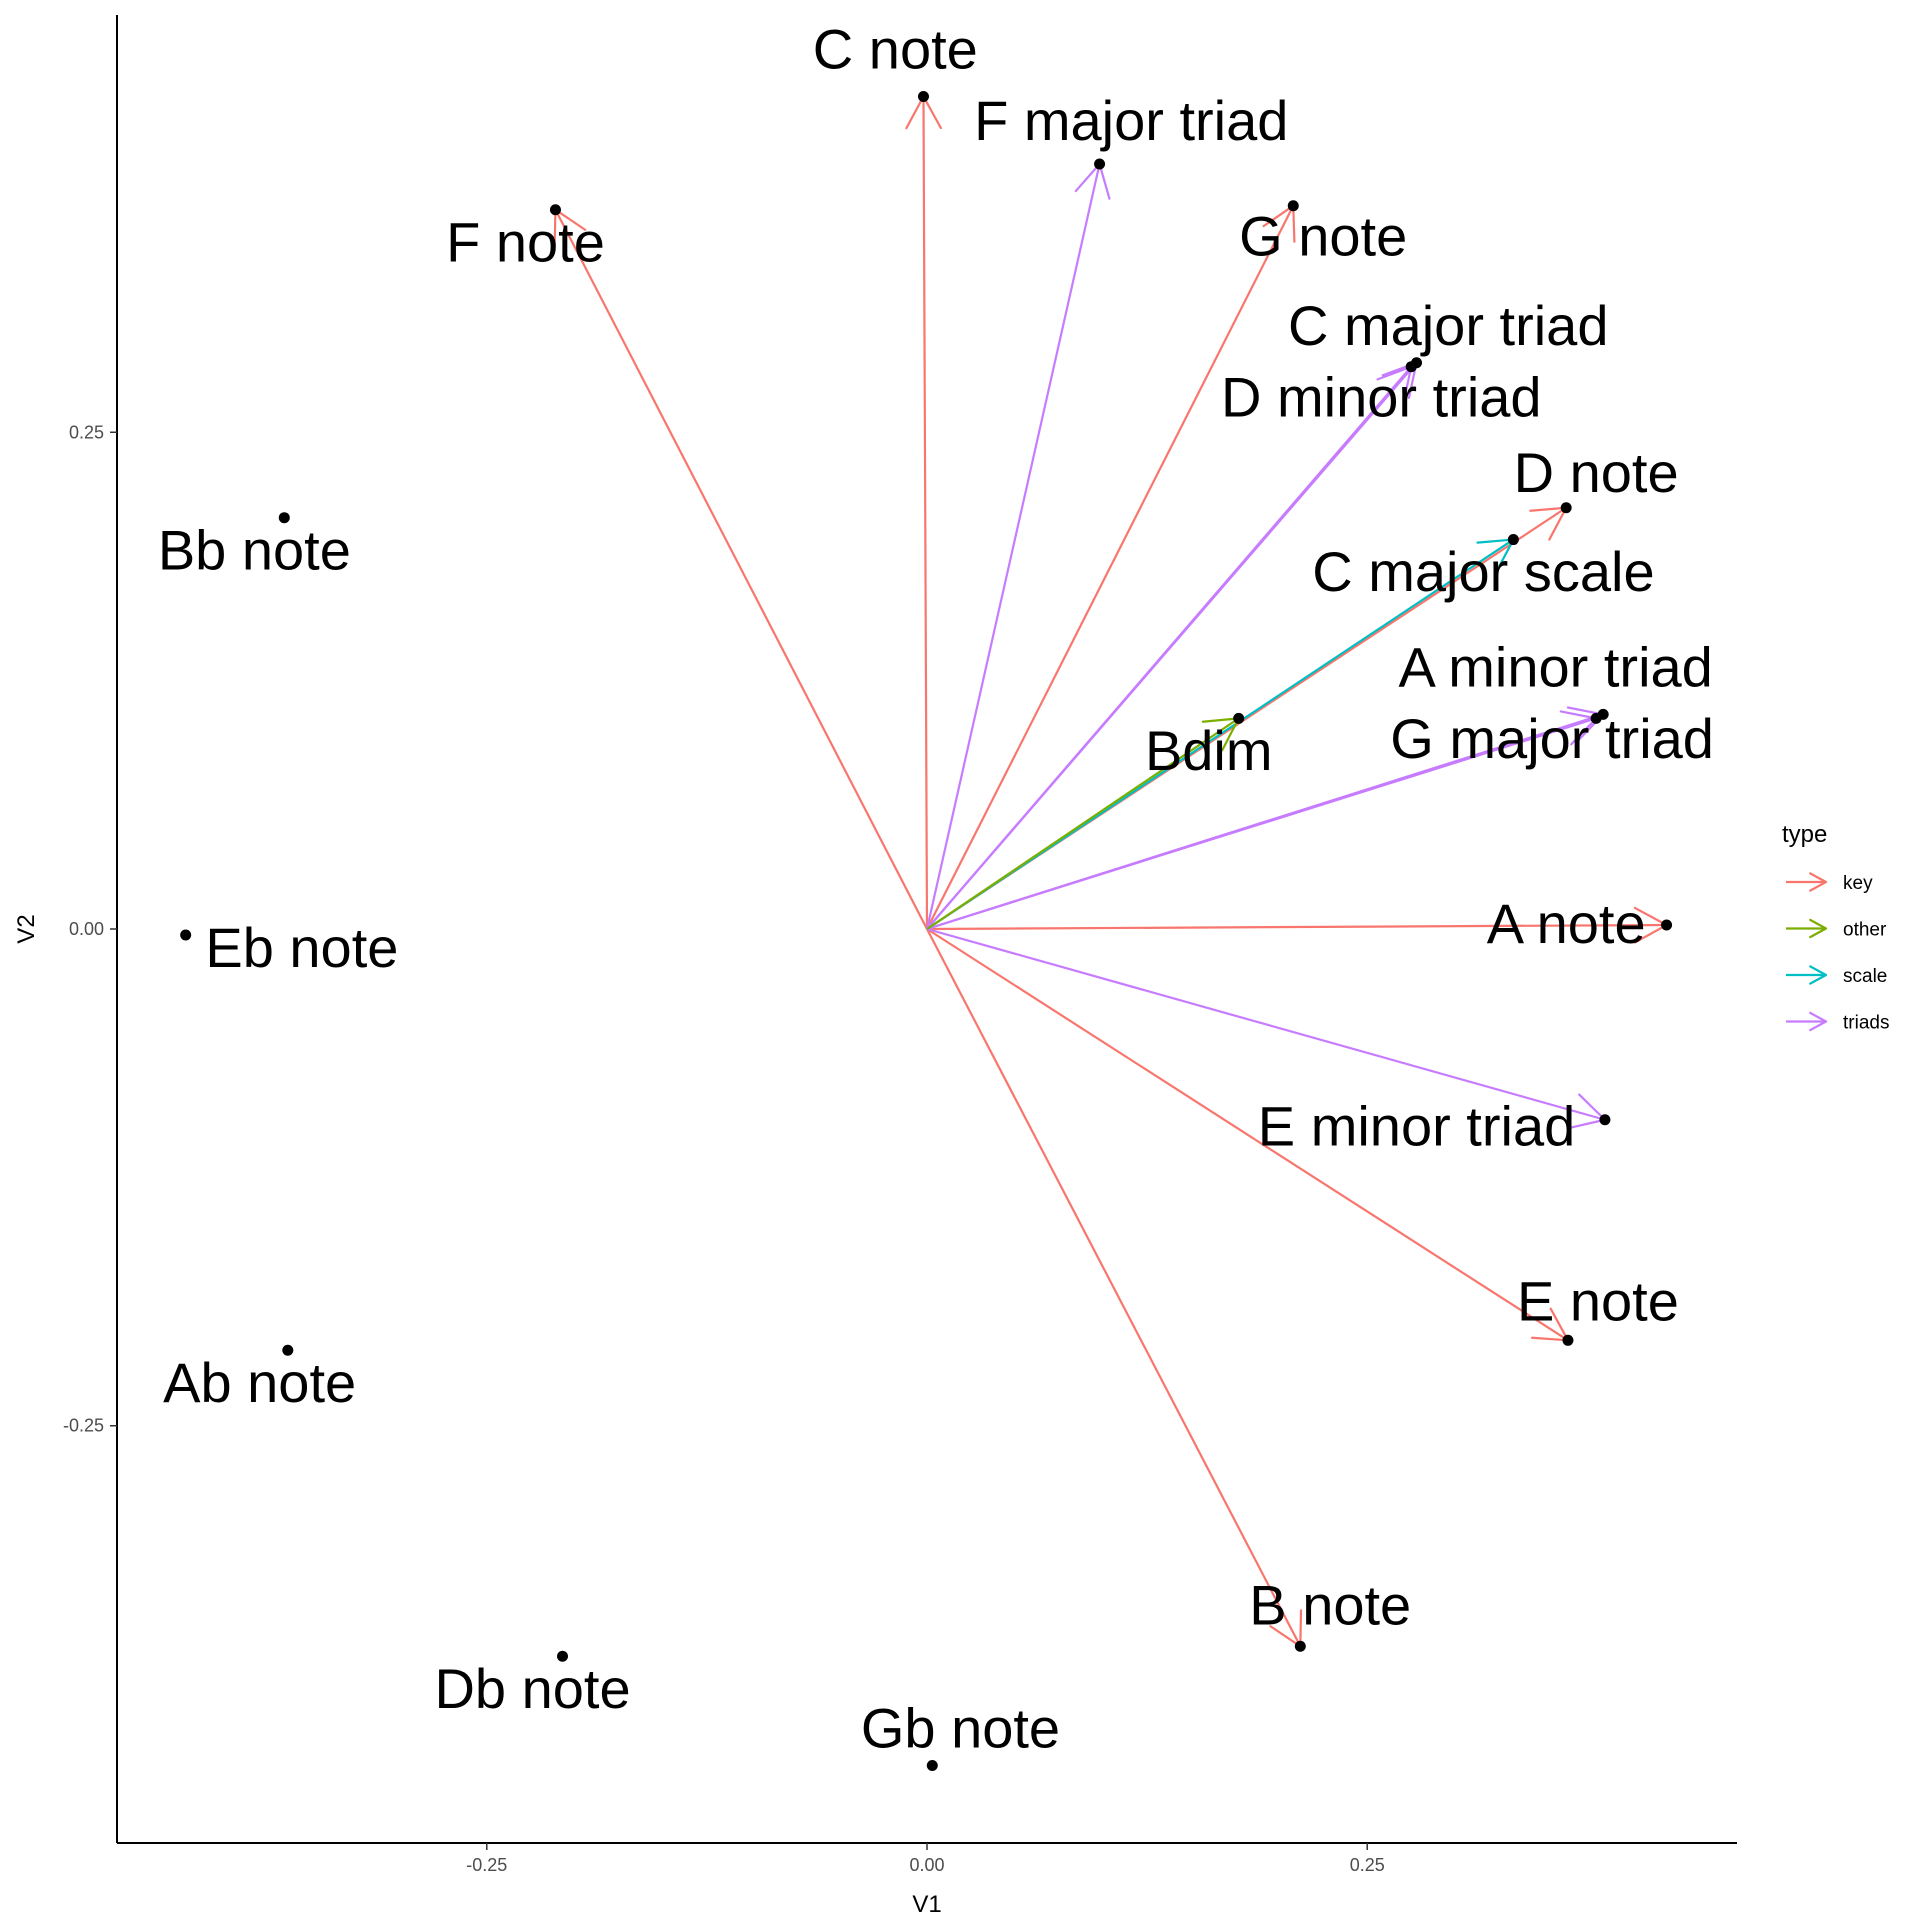  I want to click on point-label: Ab note, so click(259, 1382).